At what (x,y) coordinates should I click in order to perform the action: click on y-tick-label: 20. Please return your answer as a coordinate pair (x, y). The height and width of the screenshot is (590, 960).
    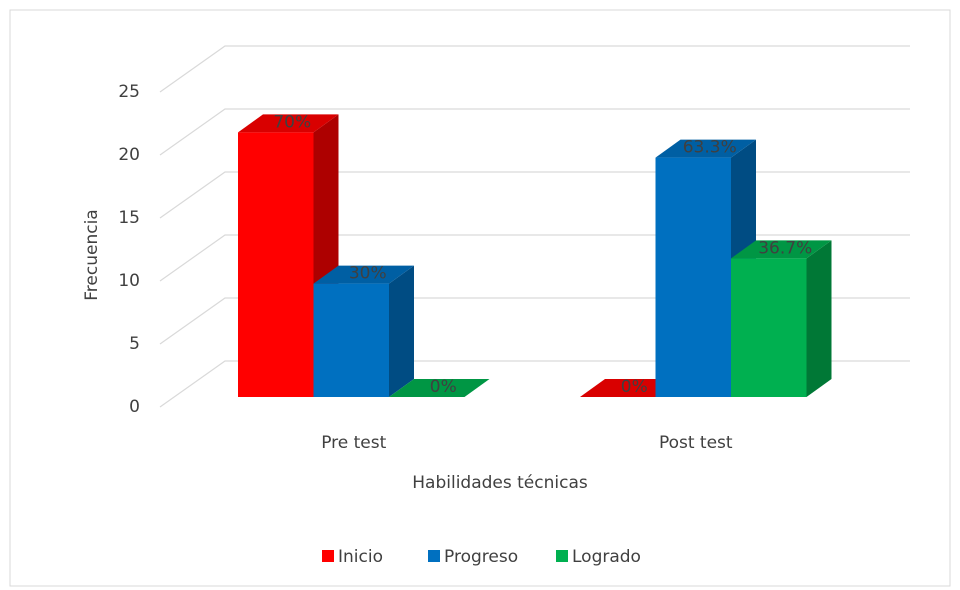
    Looking at the image, I should click on (129, 155).